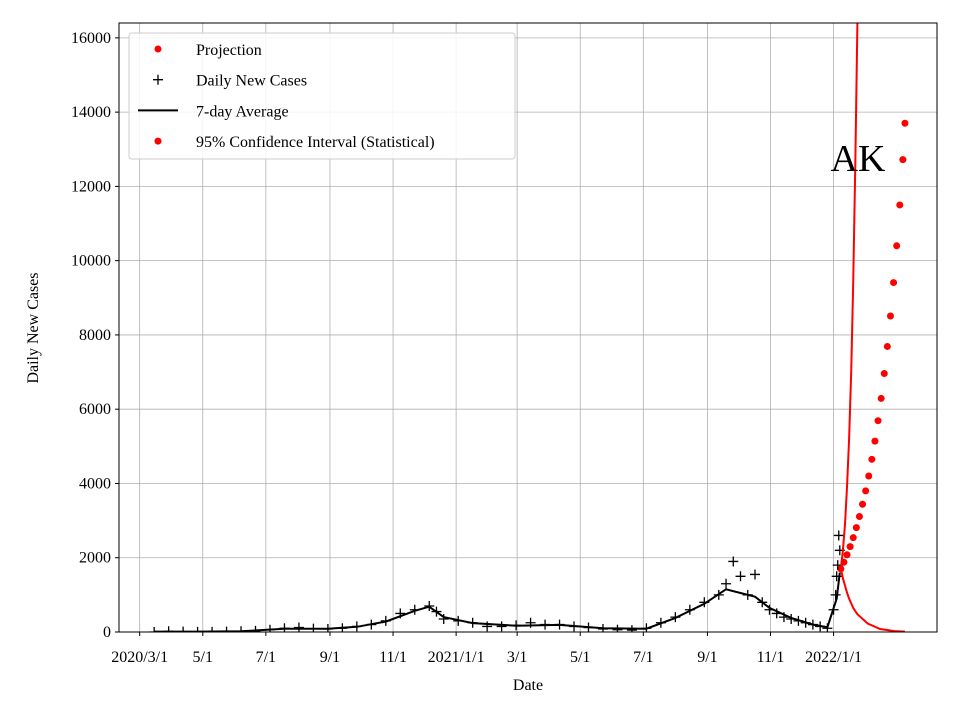  I want to click on y-tick-label: 2000, so click(95, 558).